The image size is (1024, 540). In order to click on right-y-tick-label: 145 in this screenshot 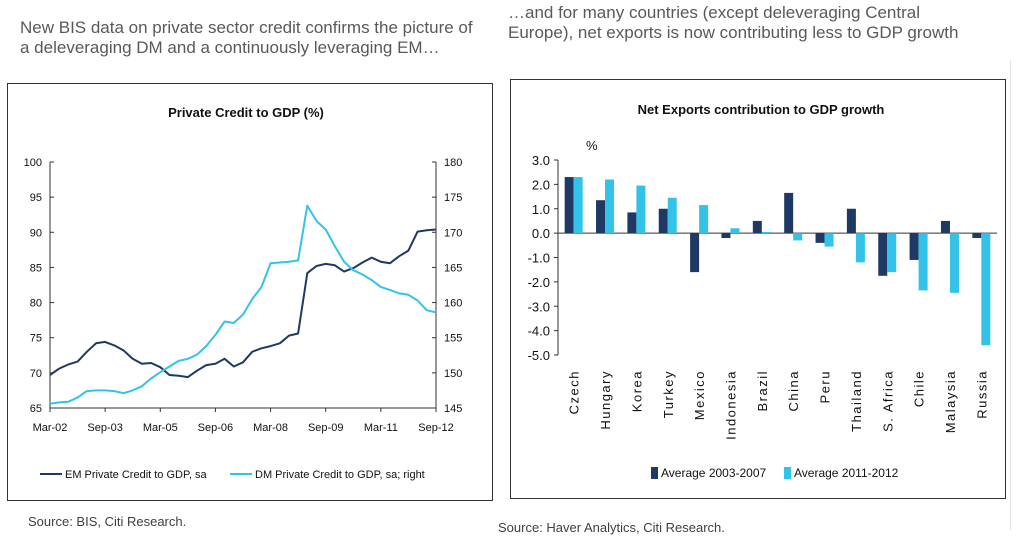, I will do `click(453, 409)`.